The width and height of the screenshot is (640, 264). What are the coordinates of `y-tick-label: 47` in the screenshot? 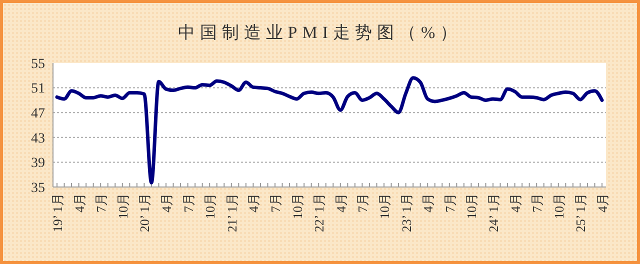 It's located at (38, 114).